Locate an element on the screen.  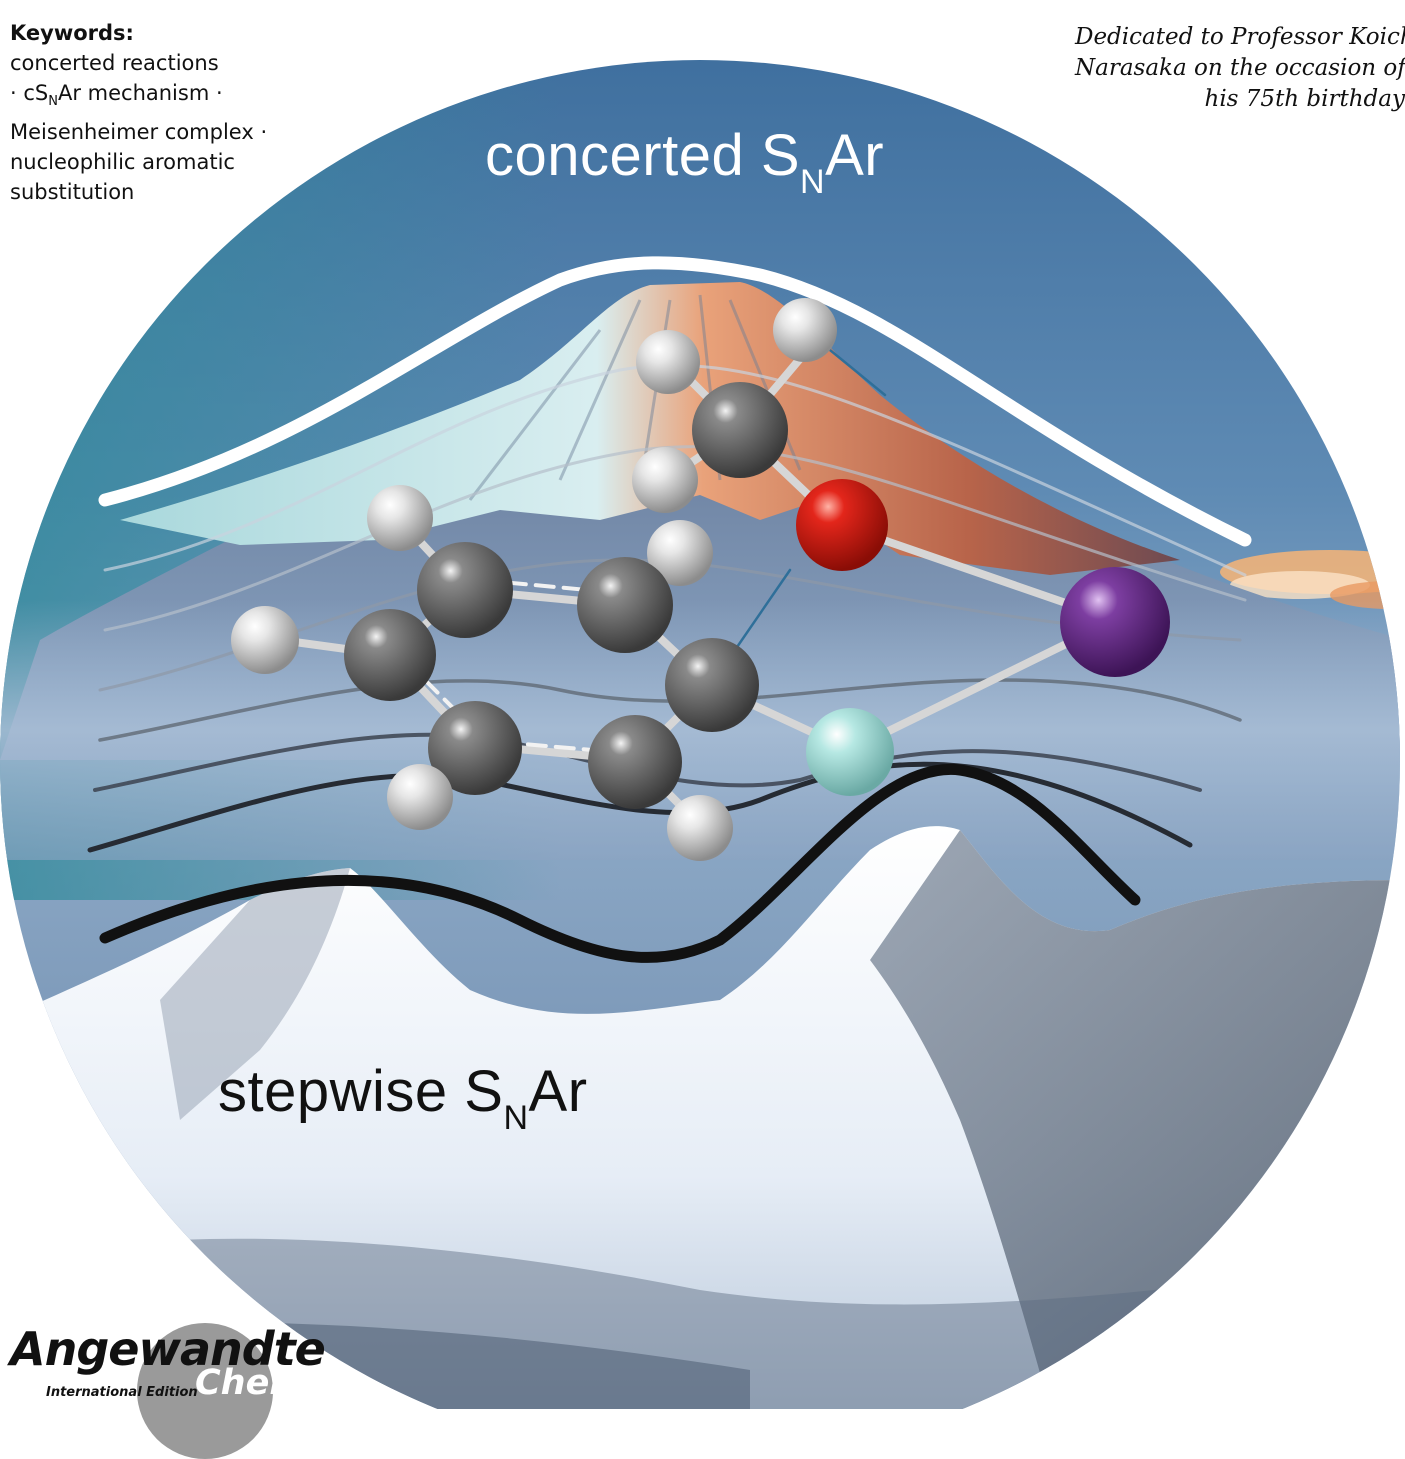
dedication-line-2: Narasaka on the occasion of is located at coordinates (1240, 68).